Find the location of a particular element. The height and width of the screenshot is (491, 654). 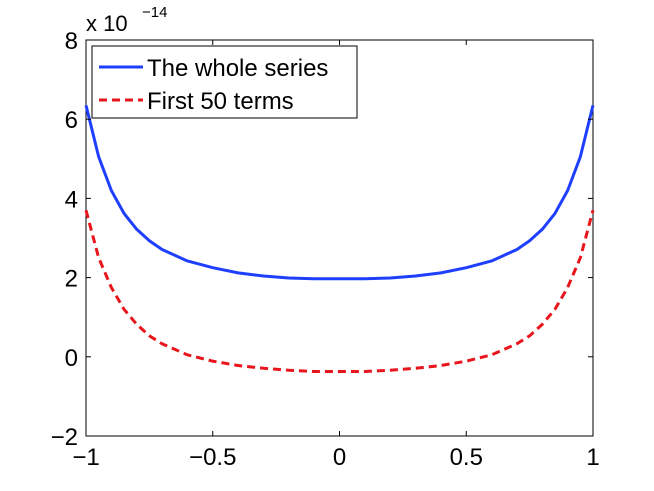

legend: The whole series First 50 terms is located at coordinates (224, 82).